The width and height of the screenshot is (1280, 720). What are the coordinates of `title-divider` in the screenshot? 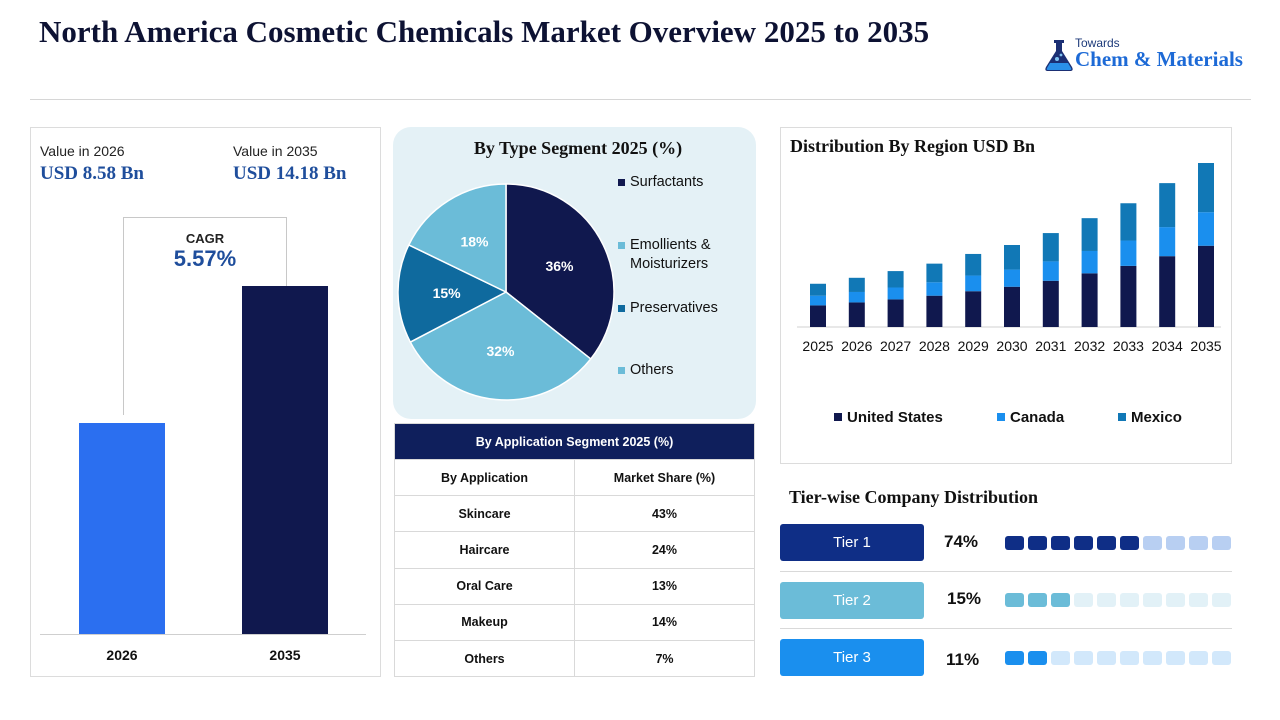 It's located at (640, 99).